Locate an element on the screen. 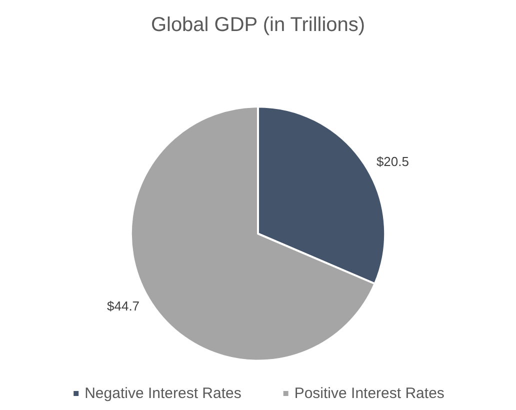 The height and width of the screenshot is (410, 516). legend-label: Positive Interest Rates is located at coordinates (369, 393).